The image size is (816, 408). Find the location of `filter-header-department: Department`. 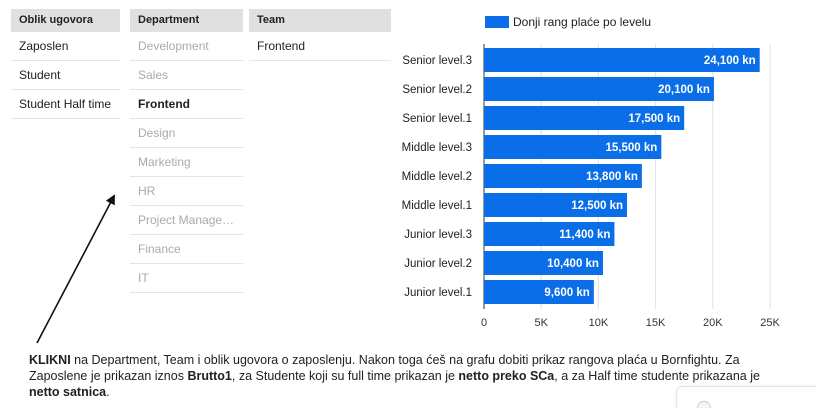

filter-header-department: Department is located at coordinates (186, 20).